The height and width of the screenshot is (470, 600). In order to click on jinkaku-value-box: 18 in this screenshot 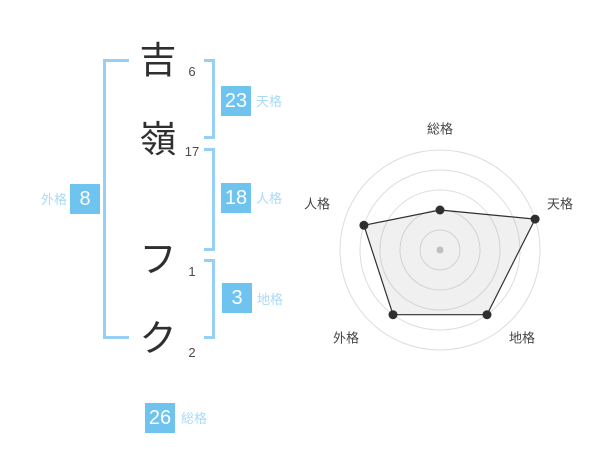, I will do `click(236, 198)`.